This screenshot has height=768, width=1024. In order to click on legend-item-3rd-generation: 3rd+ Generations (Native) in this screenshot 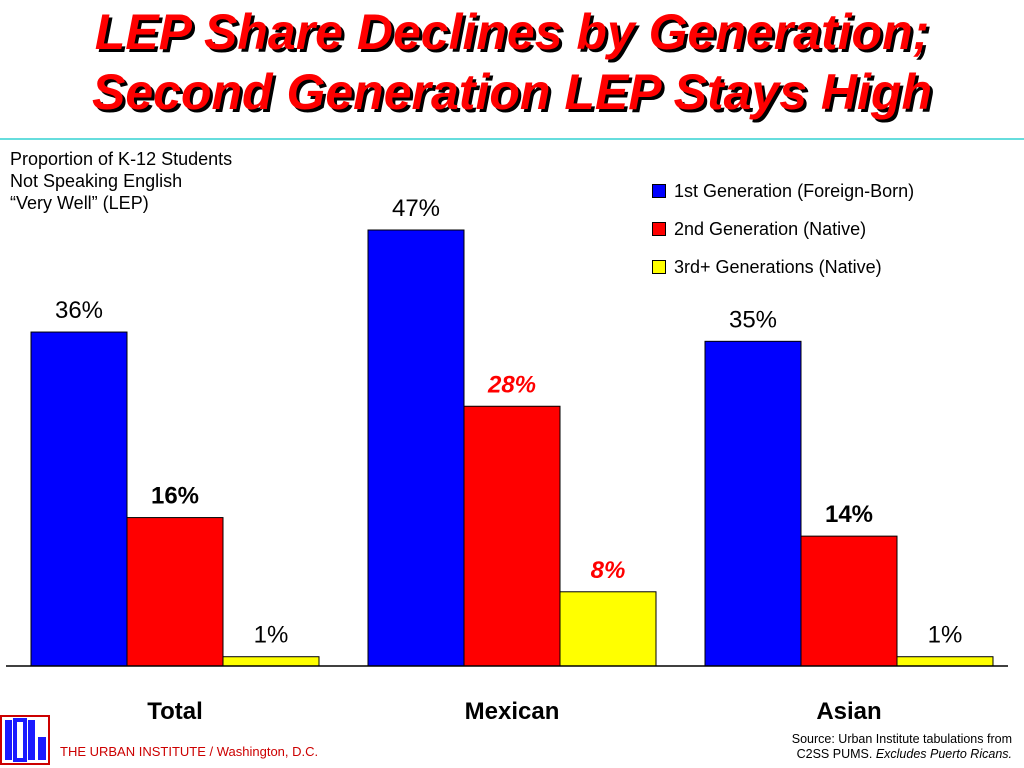, I will do `click(783, 267)`.